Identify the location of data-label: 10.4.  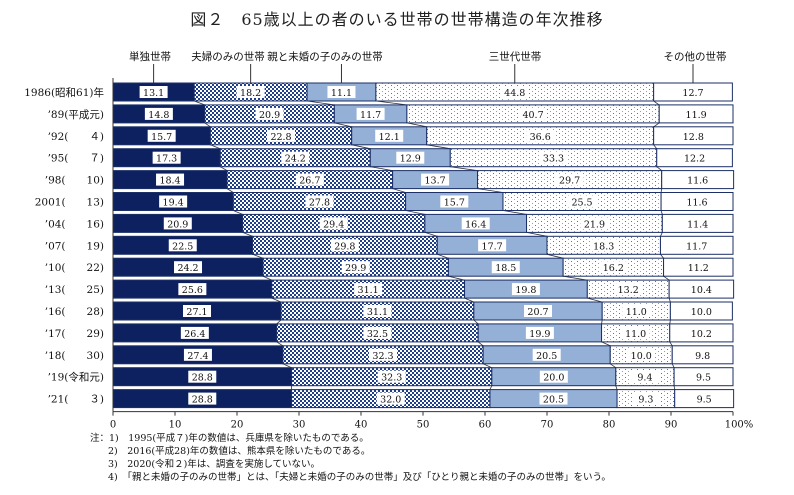
(701, 290).